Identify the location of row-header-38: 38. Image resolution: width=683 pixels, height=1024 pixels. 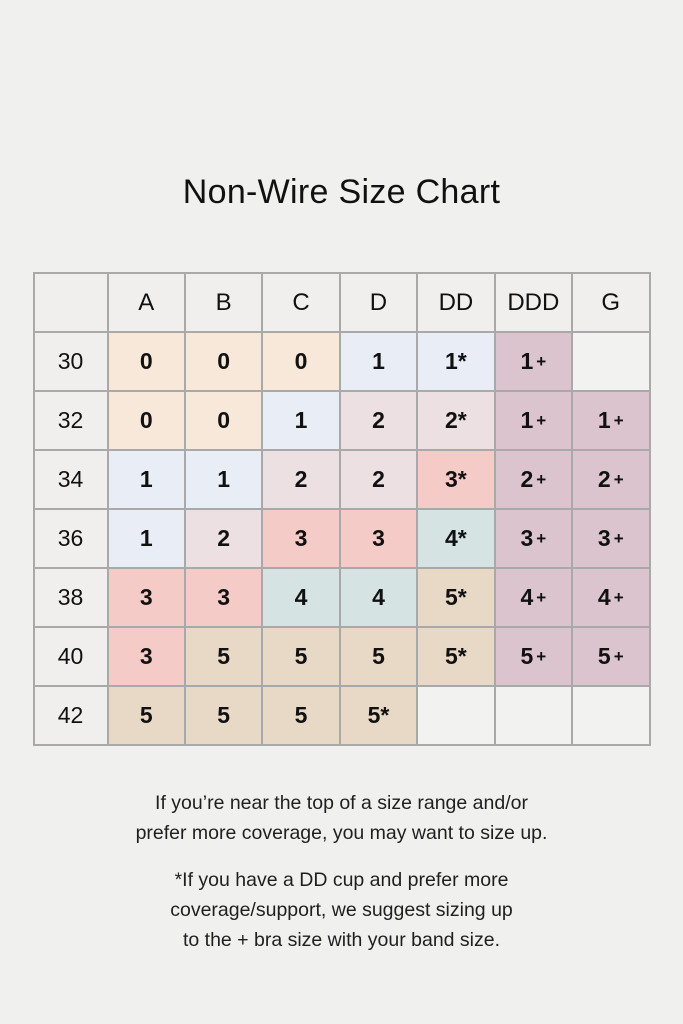
(70, 597).